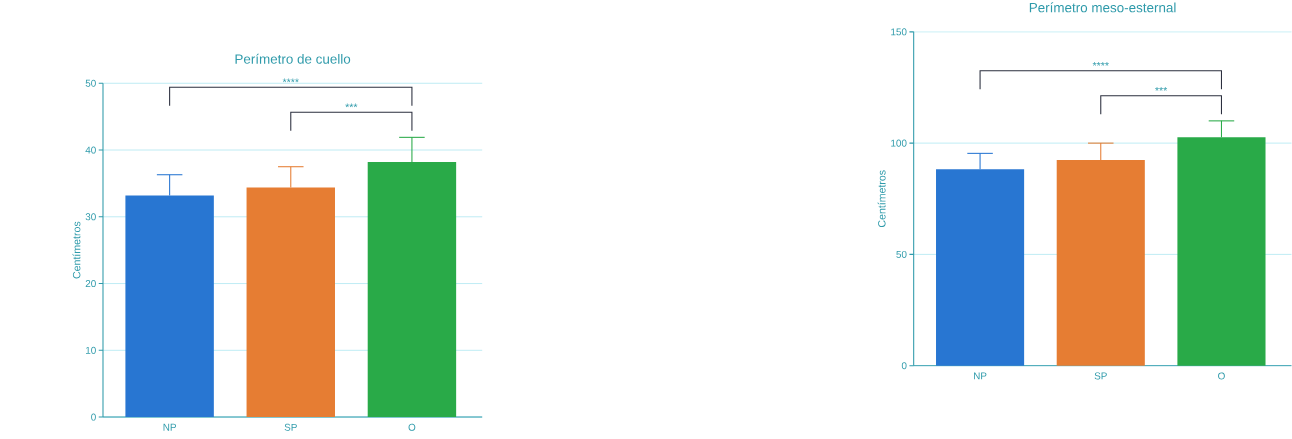 The image size is (1292, 439). I want to click on y-tick-label: 150, so click(899, 32).